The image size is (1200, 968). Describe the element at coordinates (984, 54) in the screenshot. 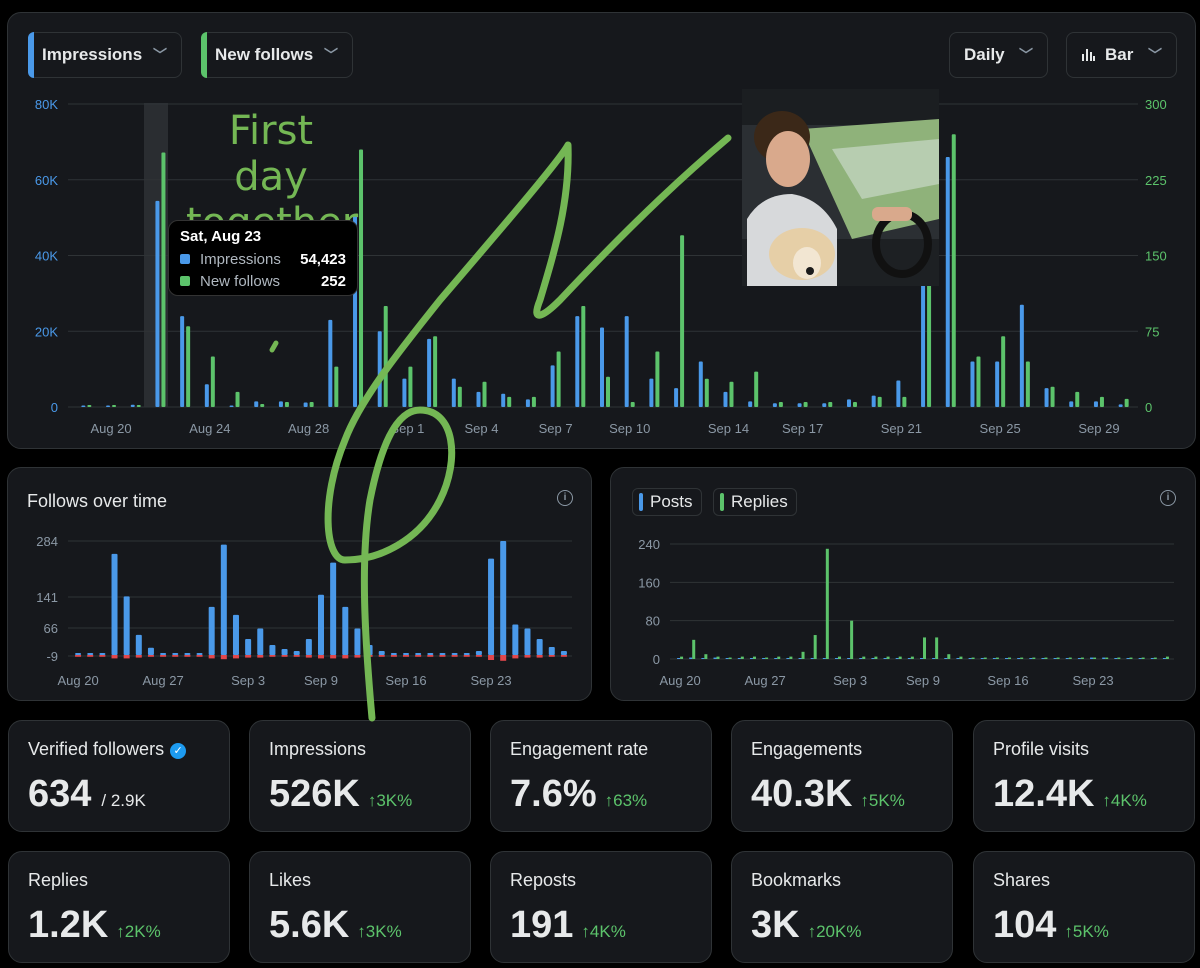

I see `interval-label: Daily` at that location.